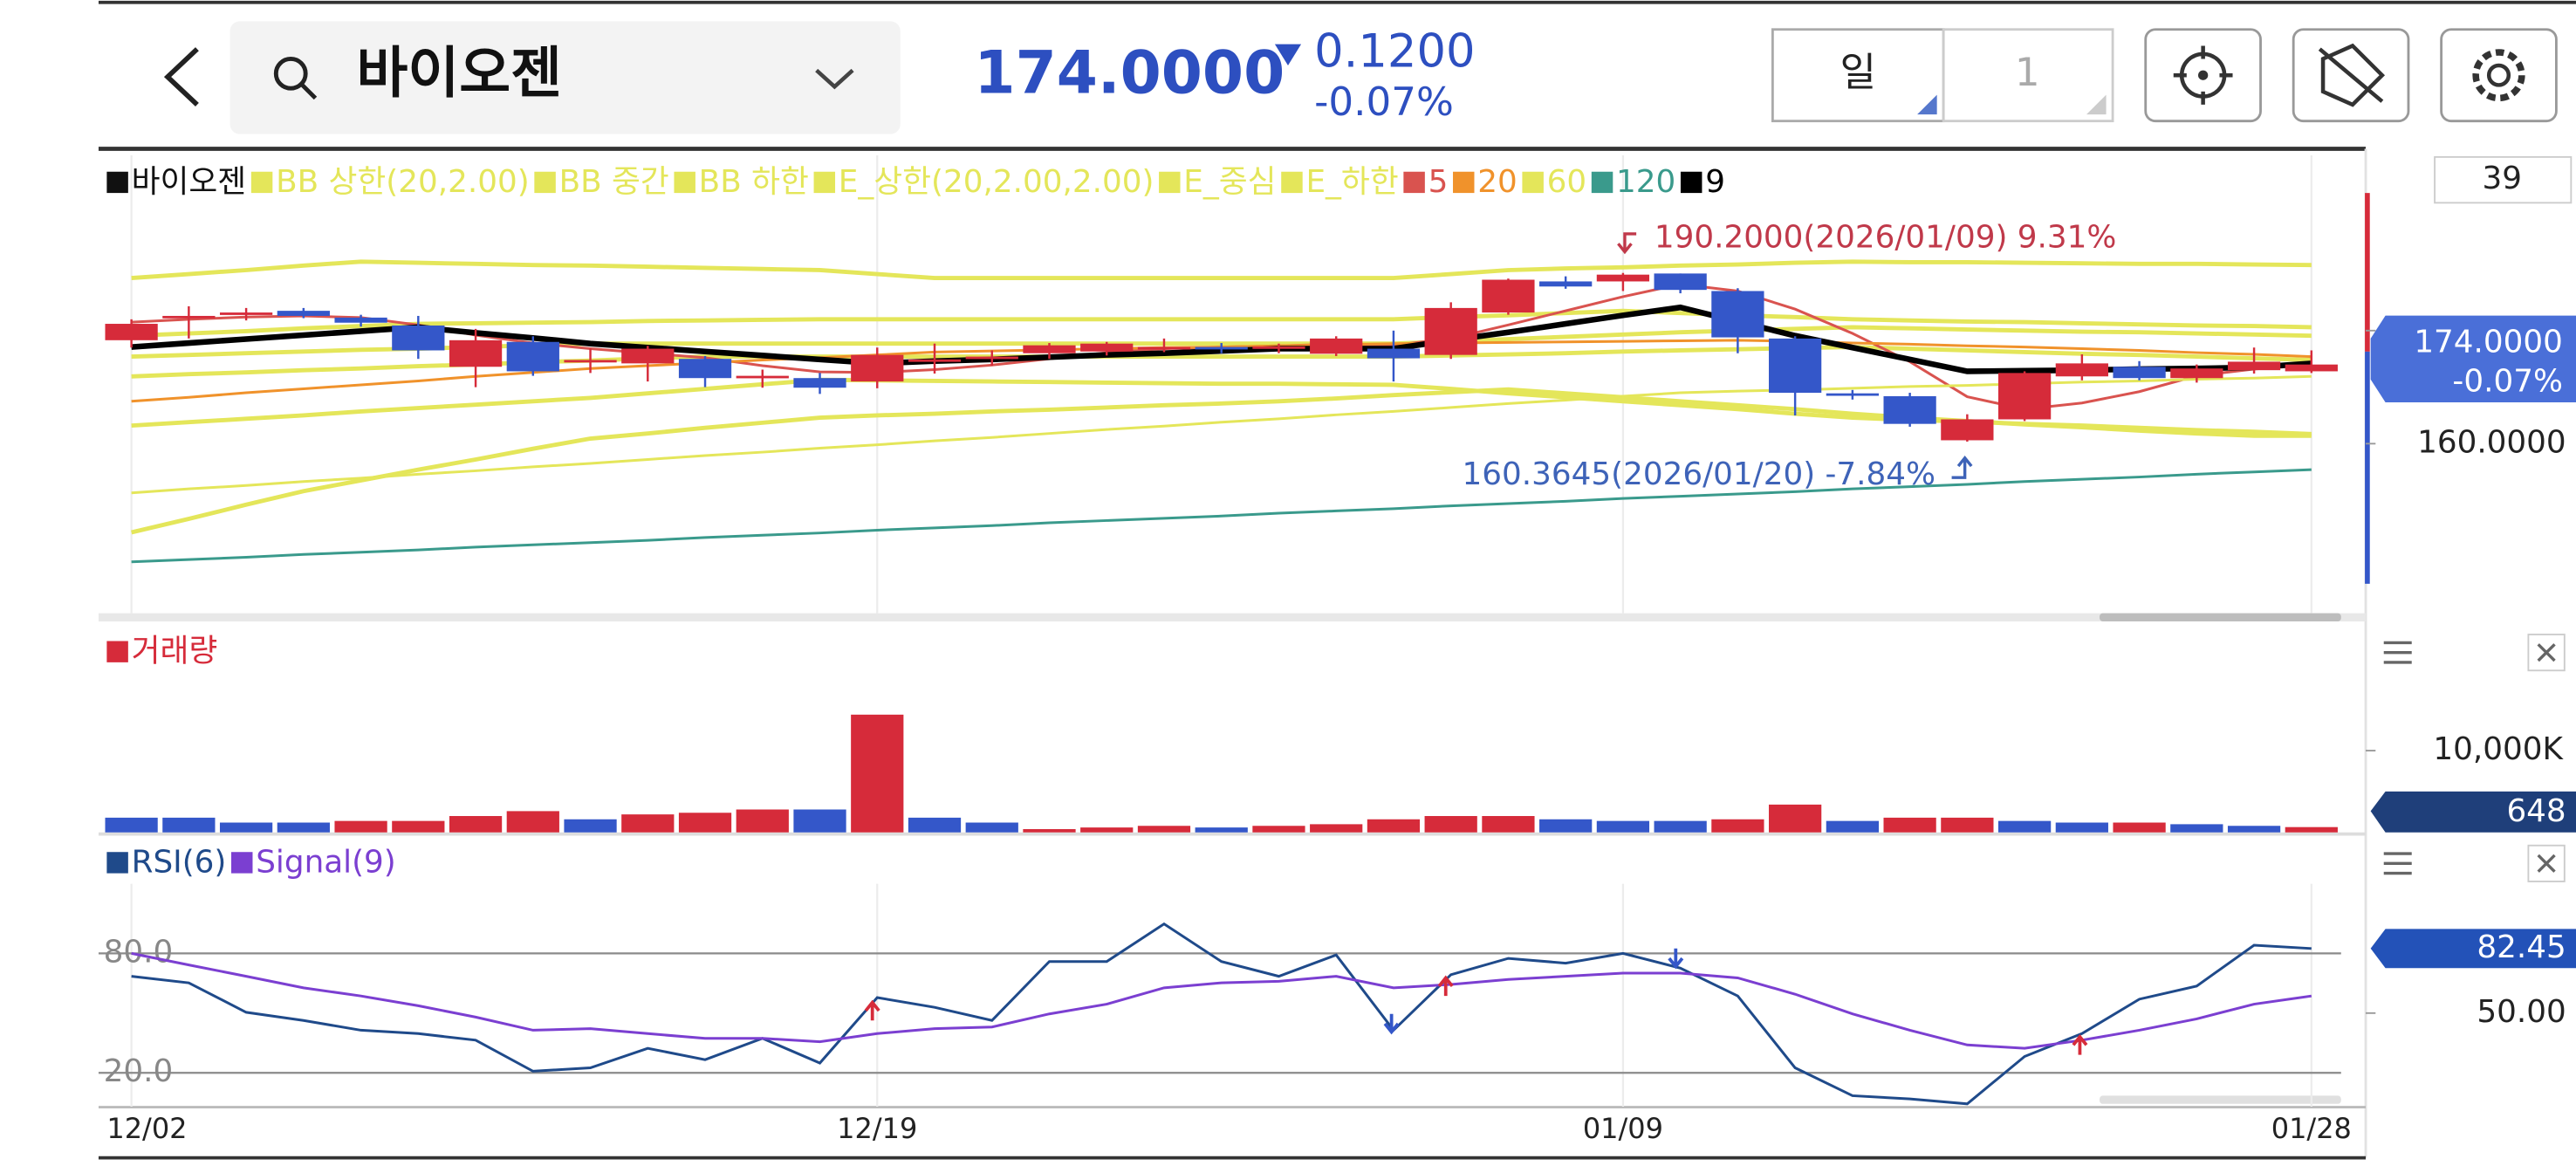  What do you see at coordinates (403, 182) in the screenshot?
I see `legend-label: BB 상한(20,2.00)` at bounding box center [403, 182].